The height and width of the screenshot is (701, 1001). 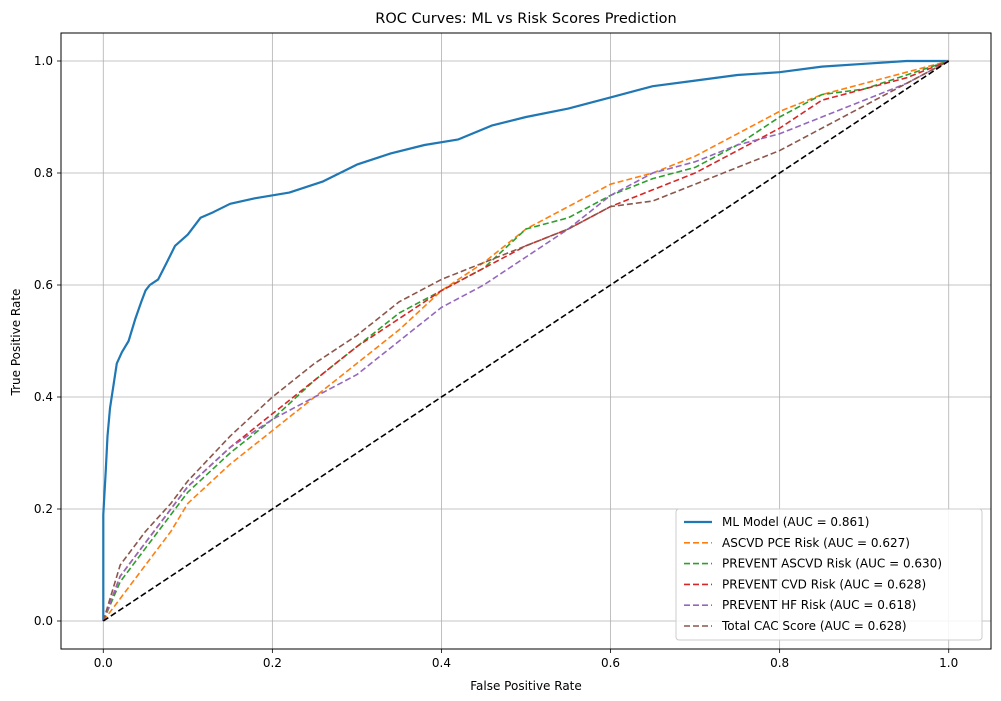 What do you see at coordinates (272, 663) in the screenshot?
I see `x-tick-label: 0.2` at bounding box center [272, 663].